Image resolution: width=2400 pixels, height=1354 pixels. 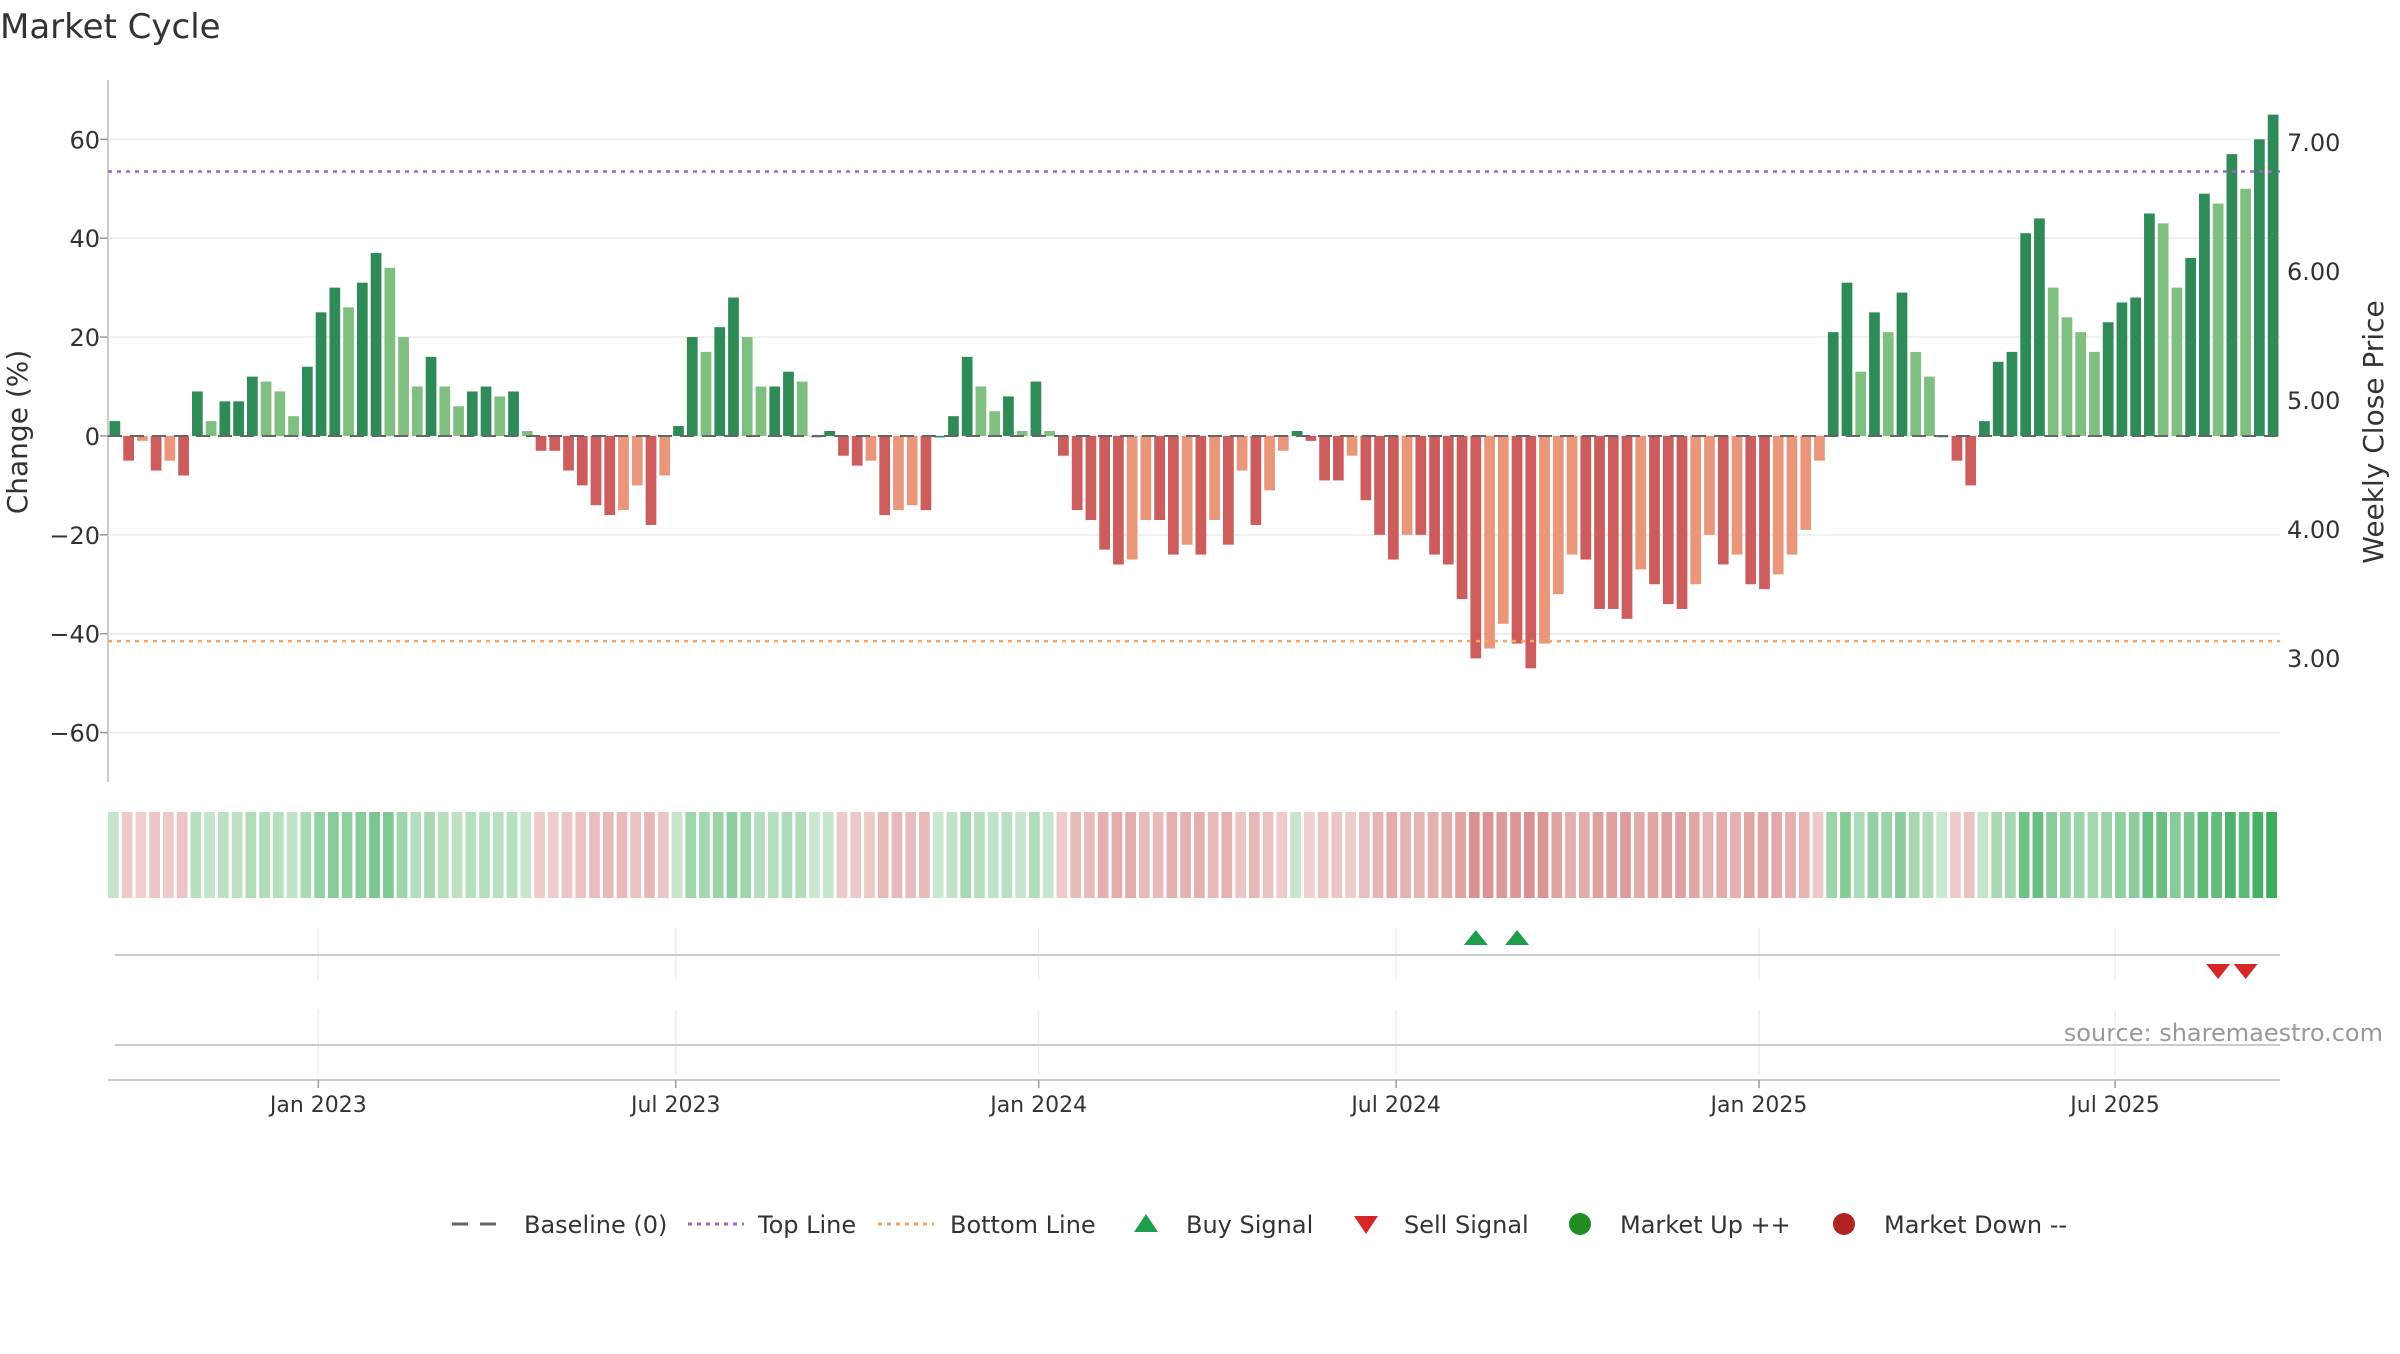 I want to click on sell-signal-marker, so click(x=2245, y=971).